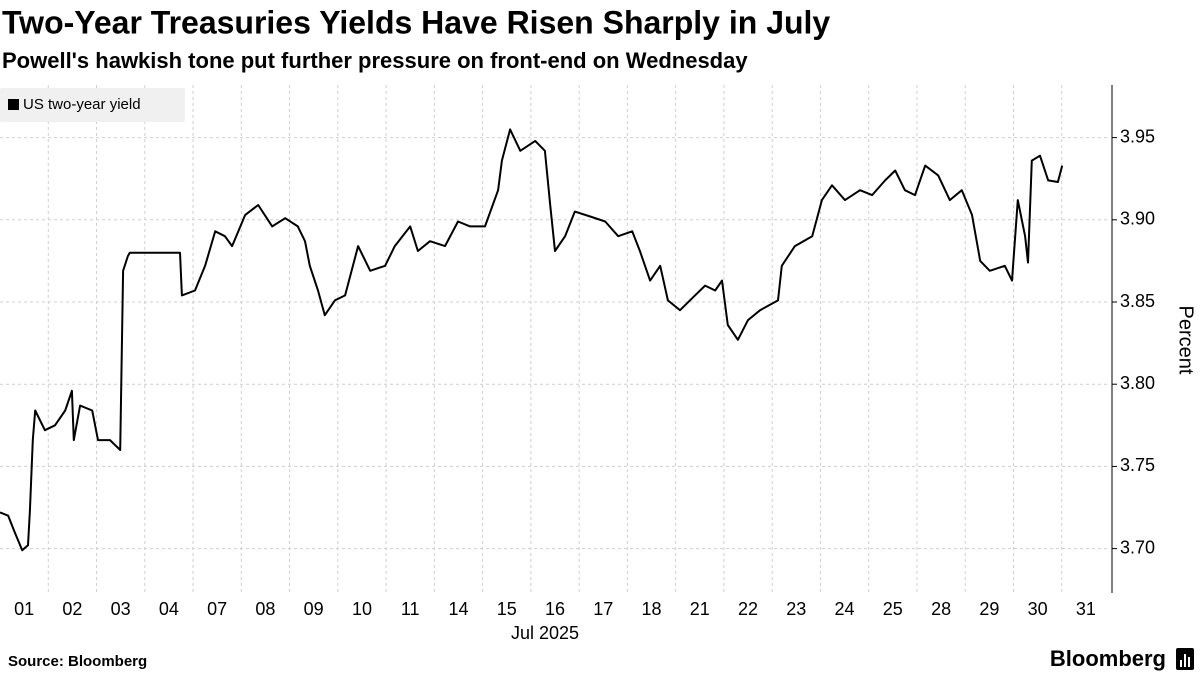 This screenshot has height=675, width=1200. Describe the element at coordinates (314, 609) in the screenshot. I see `x-tick-label: 09` at that location.